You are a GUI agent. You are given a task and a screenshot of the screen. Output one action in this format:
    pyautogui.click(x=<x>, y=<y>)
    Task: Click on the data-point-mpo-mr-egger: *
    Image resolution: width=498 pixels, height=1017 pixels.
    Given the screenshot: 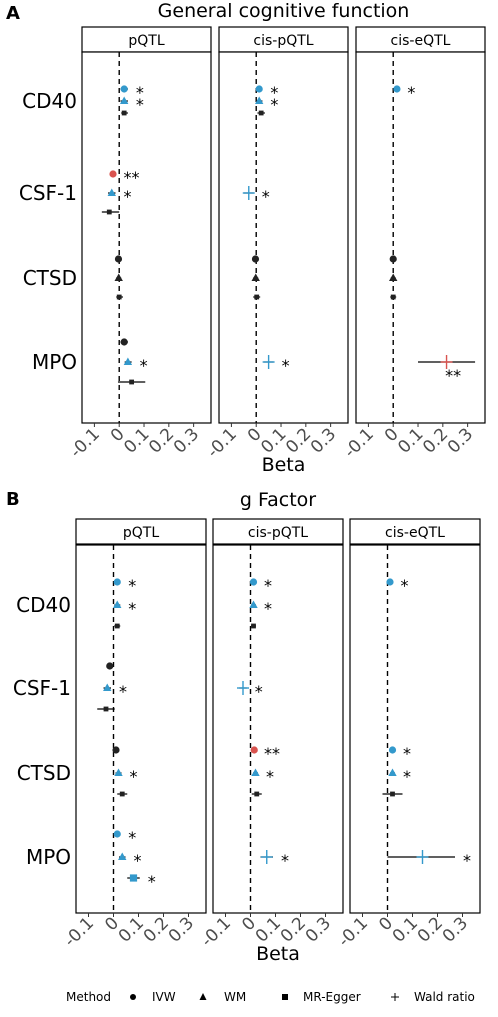 What is the action you would take?
    pyautogui.click(x=141, y=881)
    